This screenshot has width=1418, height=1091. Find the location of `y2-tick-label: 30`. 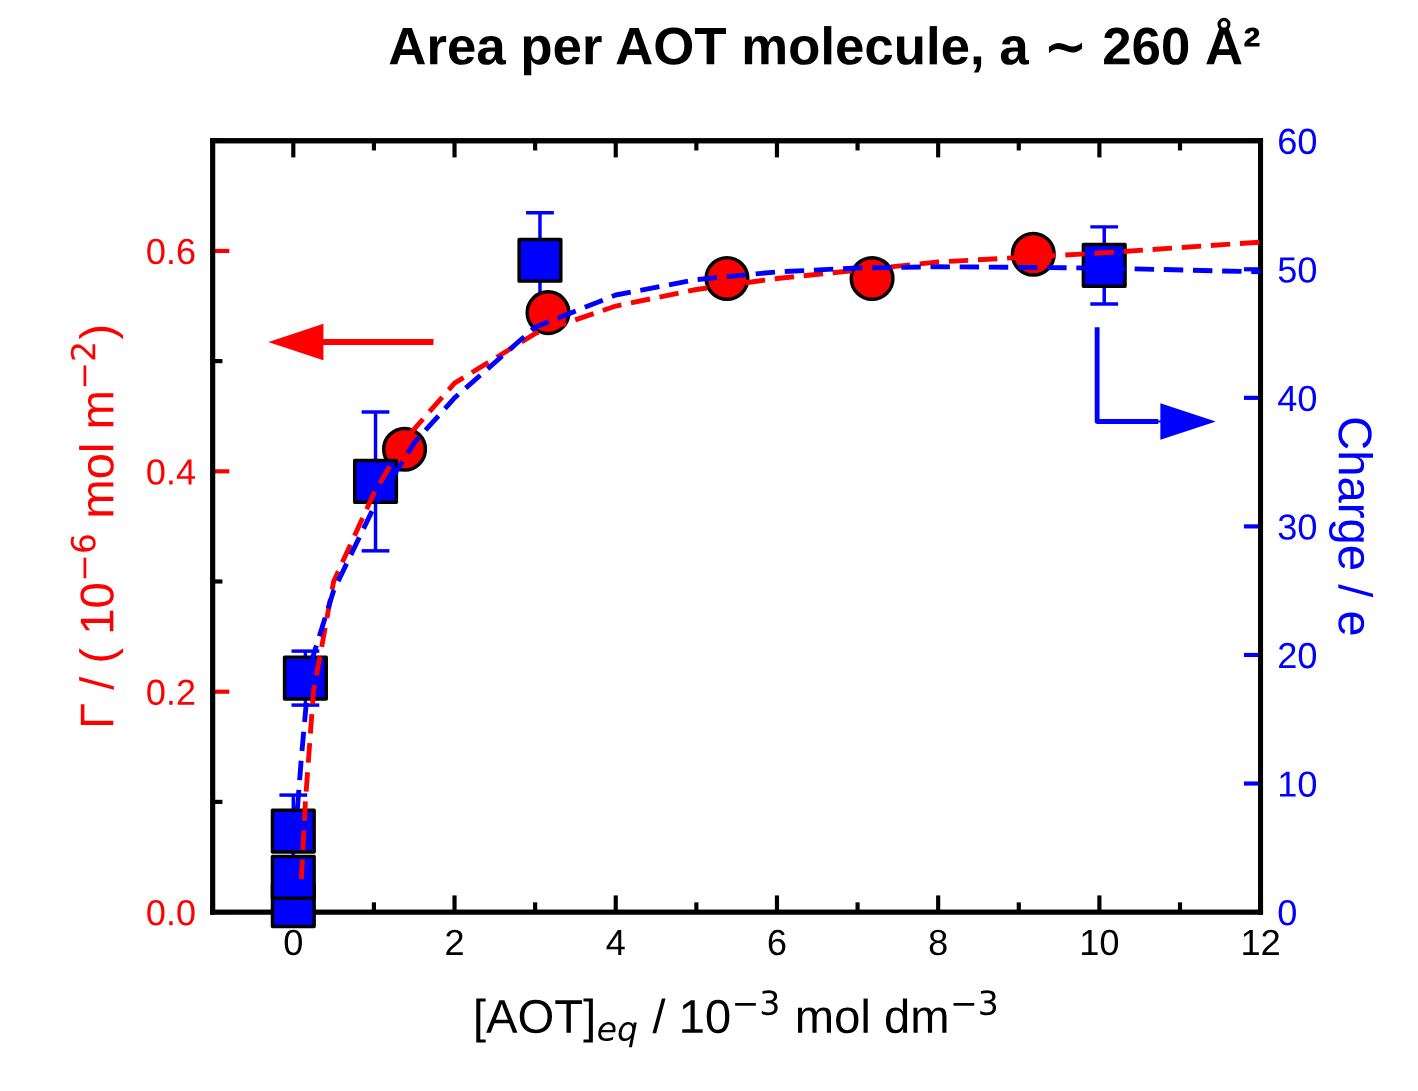

y2-tick-label: 30 is located at coordinates (1297, 527).